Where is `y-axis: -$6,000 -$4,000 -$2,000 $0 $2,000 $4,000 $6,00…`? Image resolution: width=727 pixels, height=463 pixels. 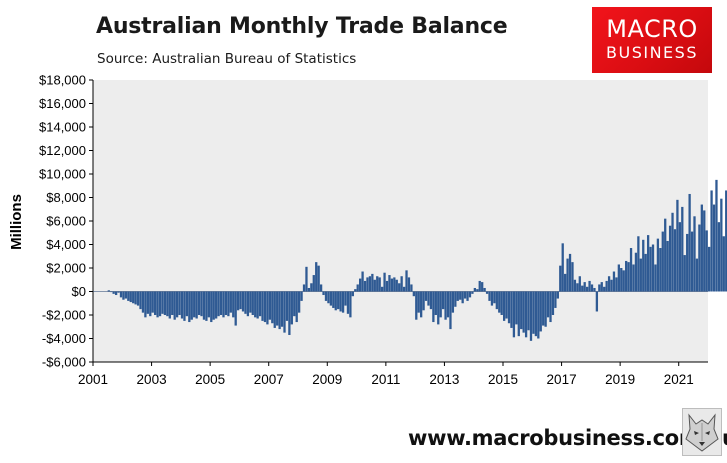
y-axis: -$6,000 -$4,000 -$2,000 $0 $2,000 $4,000 $6,00… is located at coordinates (66, 221).